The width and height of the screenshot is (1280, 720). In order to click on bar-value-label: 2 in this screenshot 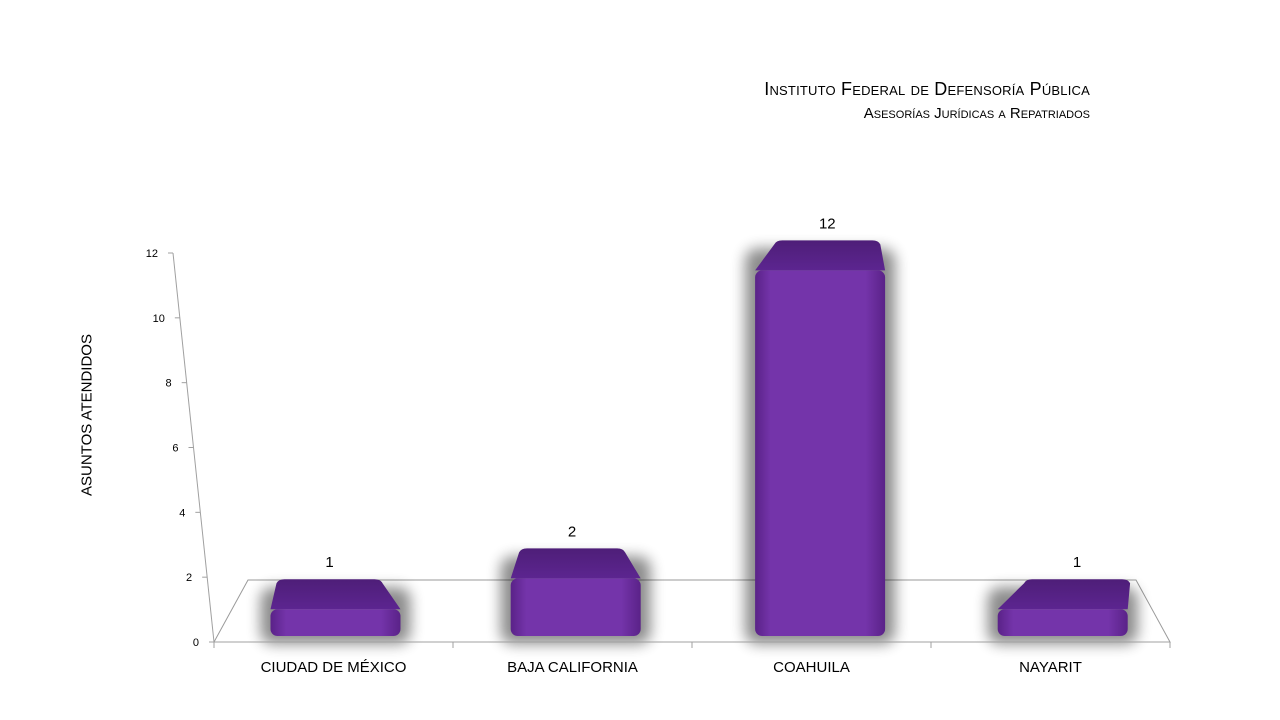, I will do `click(572, 531)`.